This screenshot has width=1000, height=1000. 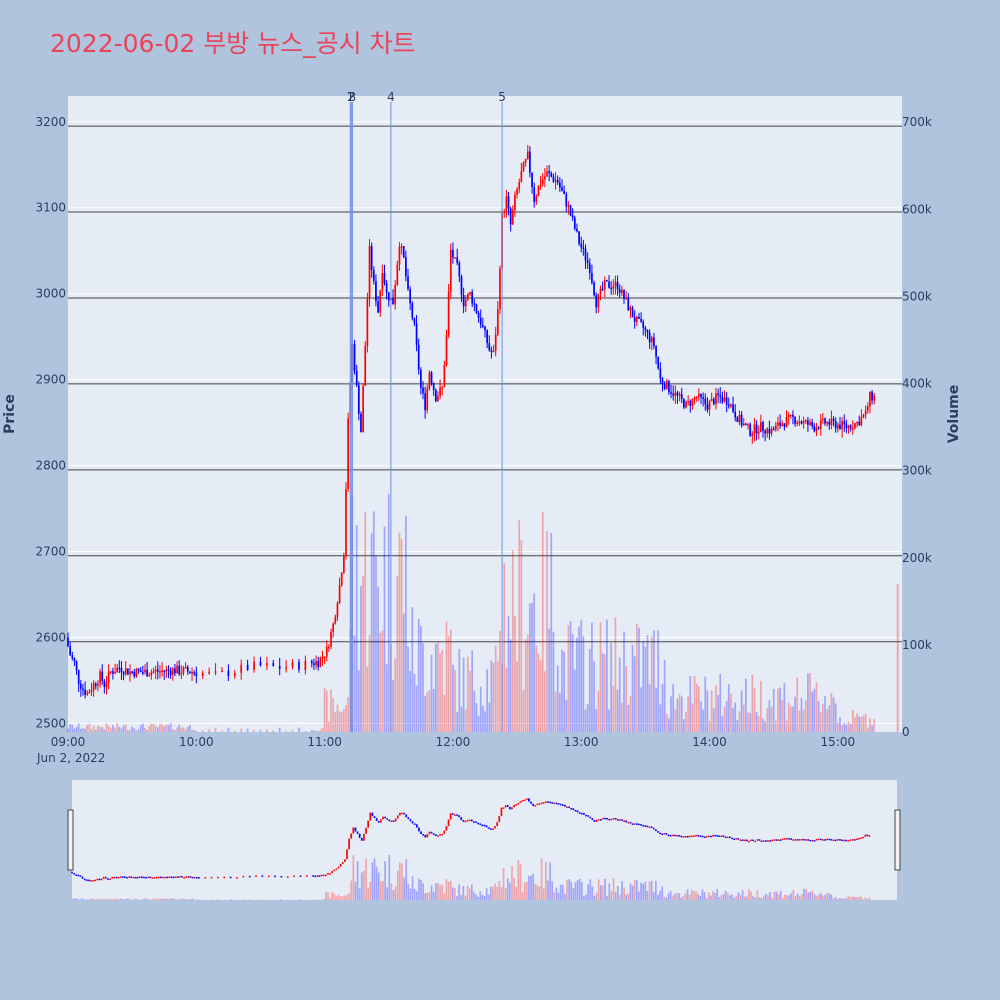 What do you see at coordinates (70, 840) in the screenshot?
I see `range-slider-left-handle` at bounding box center [70, 840].